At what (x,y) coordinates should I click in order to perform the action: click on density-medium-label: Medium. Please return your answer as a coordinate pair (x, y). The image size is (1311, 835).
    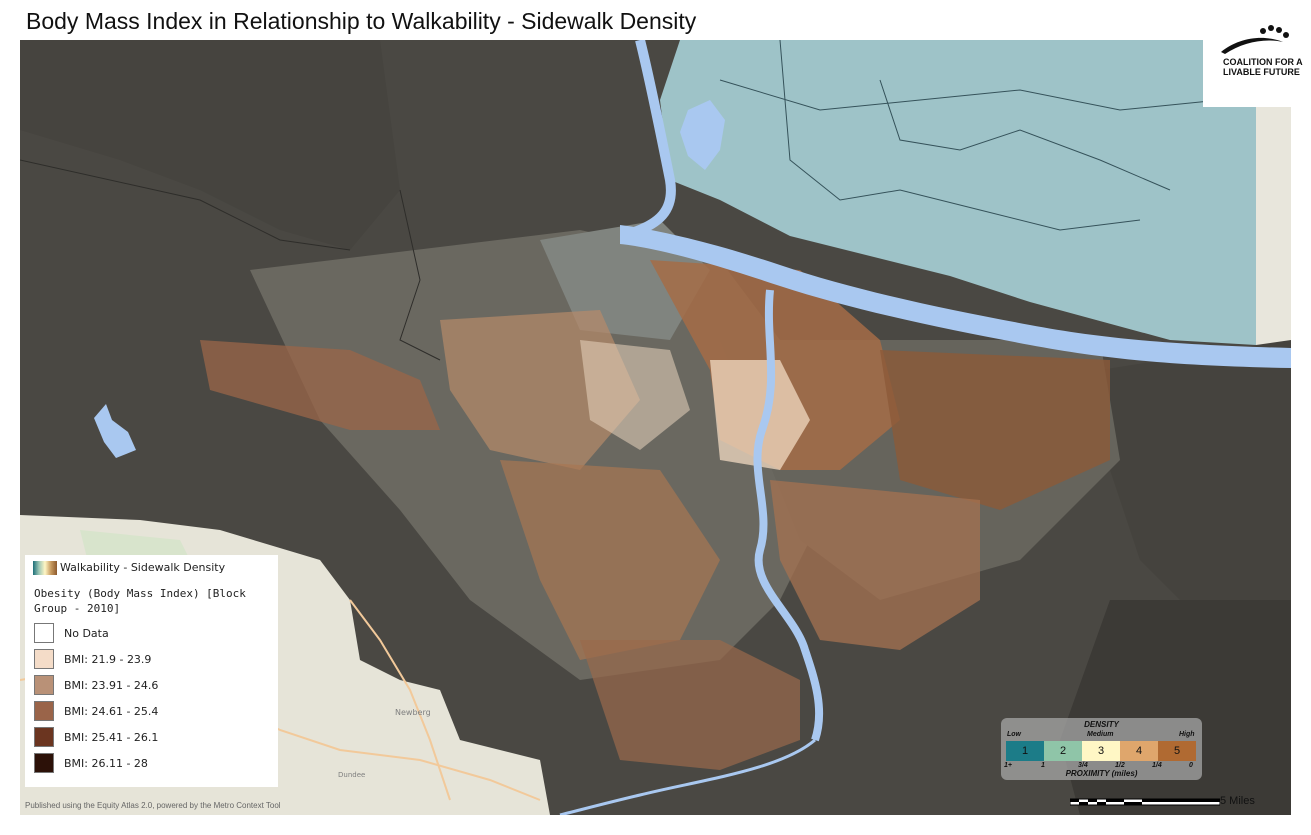
    Looking at the image, I should click on (1100, 734).